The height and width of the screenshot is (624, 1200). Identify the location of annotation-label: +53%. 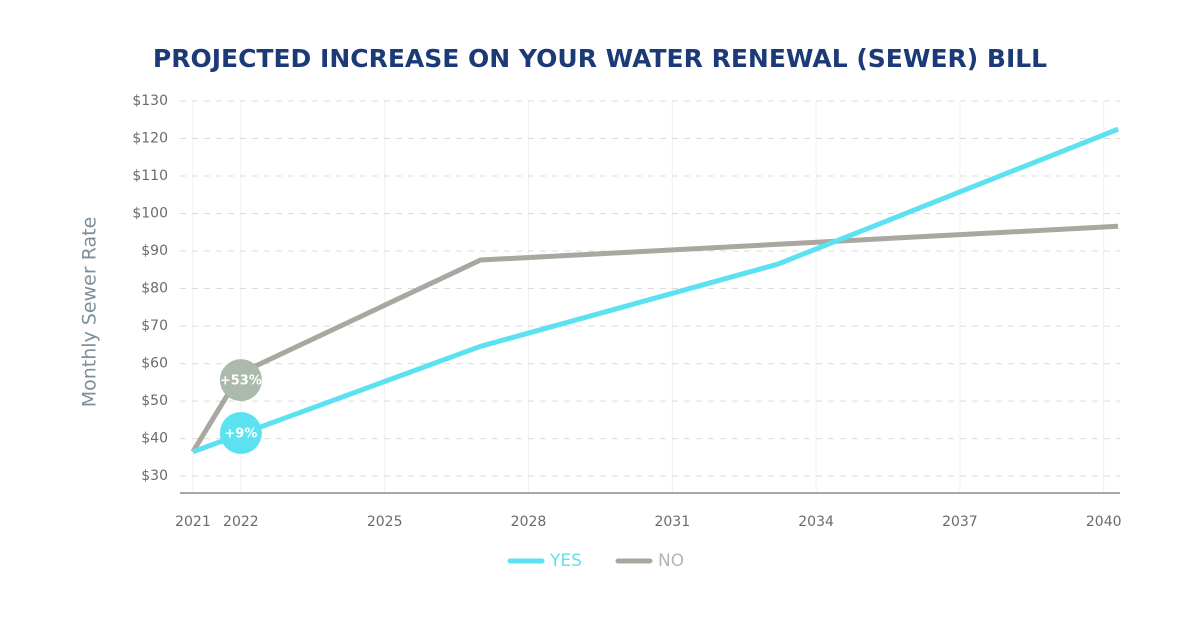
(241, 381).